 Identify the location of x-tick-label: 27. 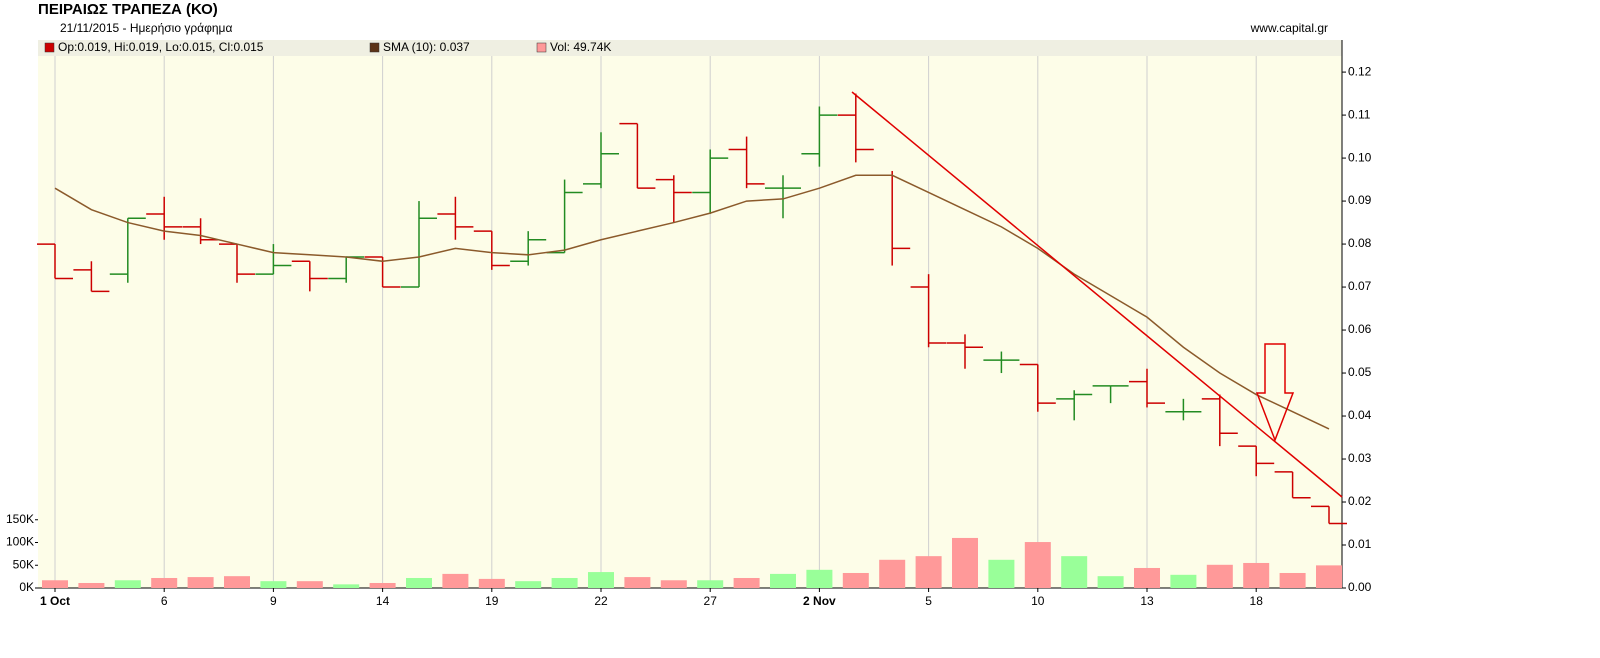
(711, 601).